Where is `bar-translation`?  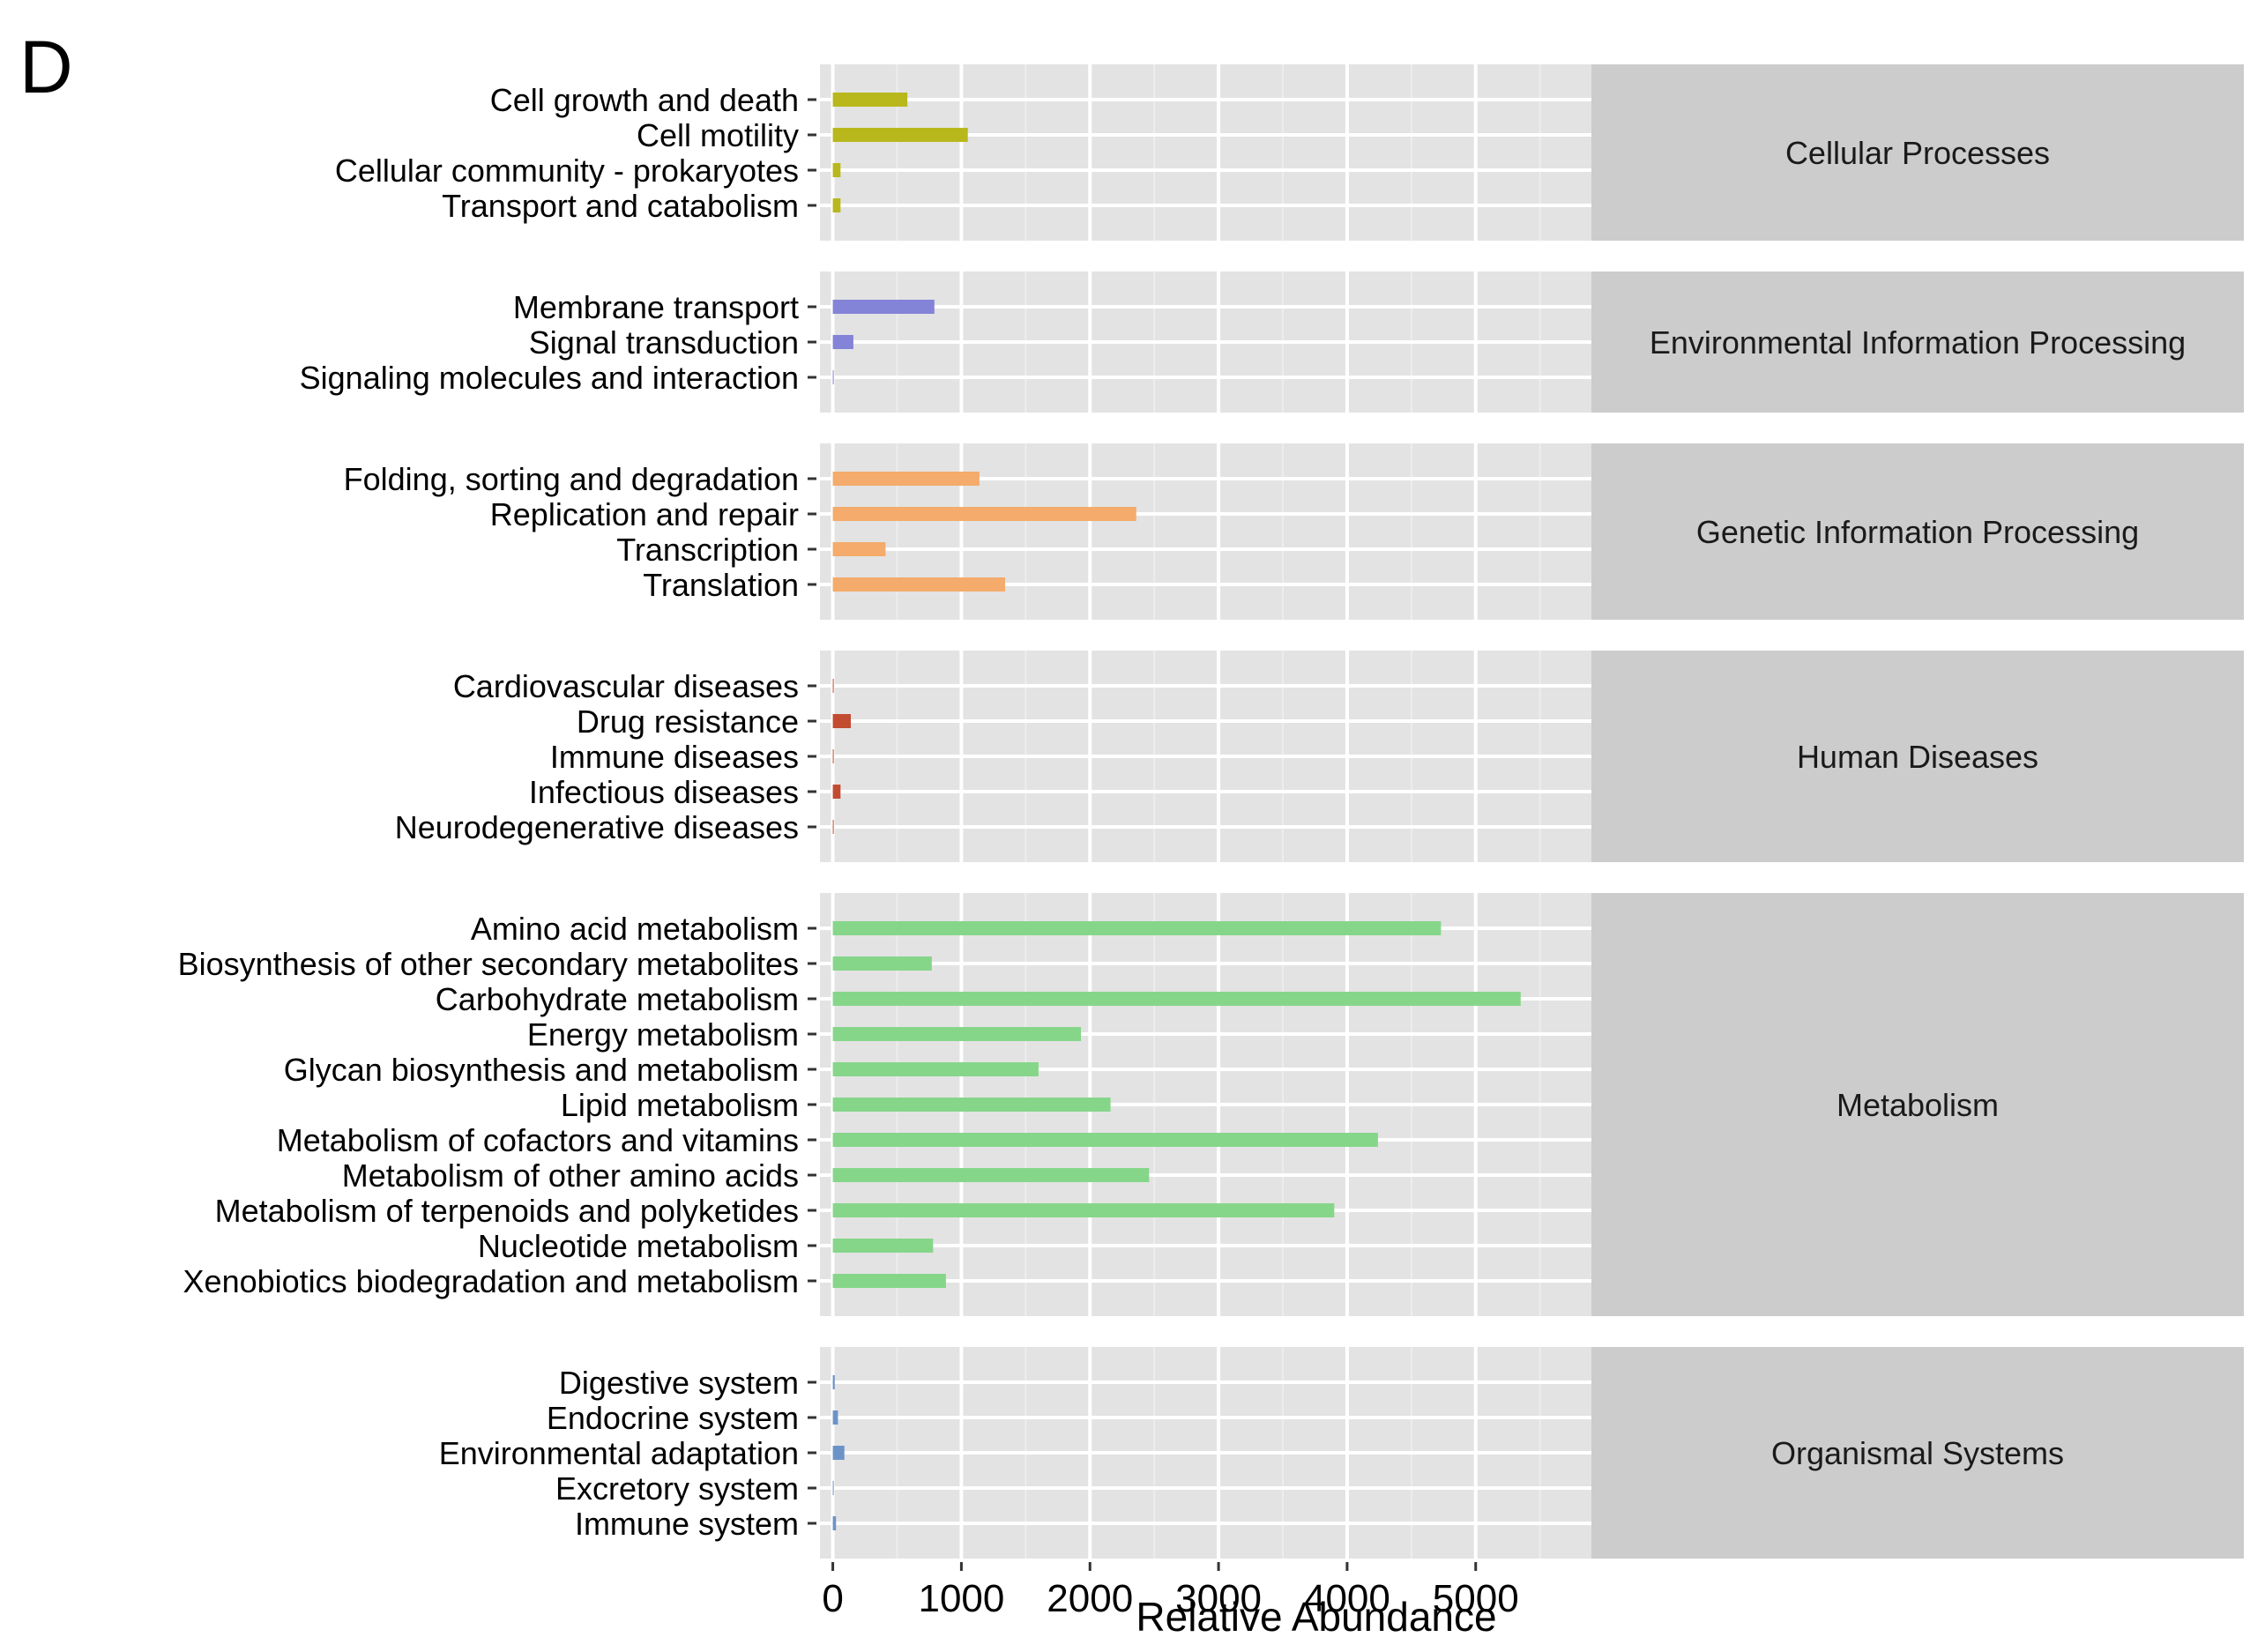
bar-translation is located at coordinates (918, 584).